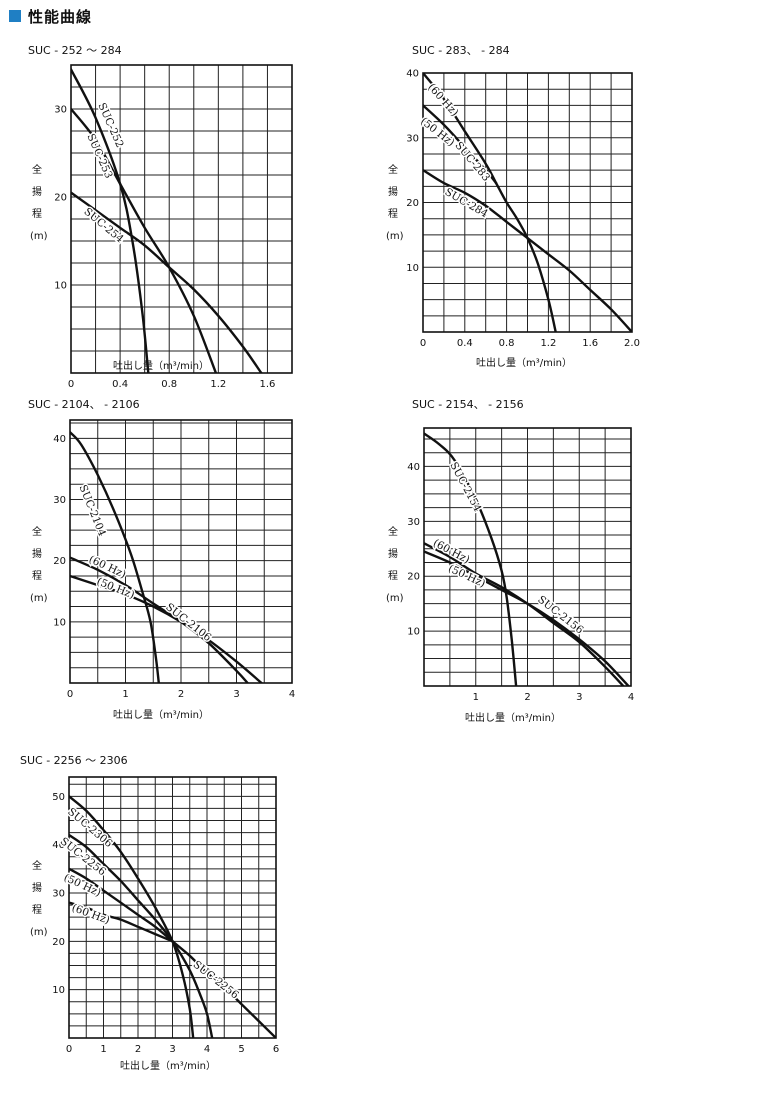 The width and height of the screenshot is (760, 1095). I want to click on series-label: SUC-283, so click(472, 162).